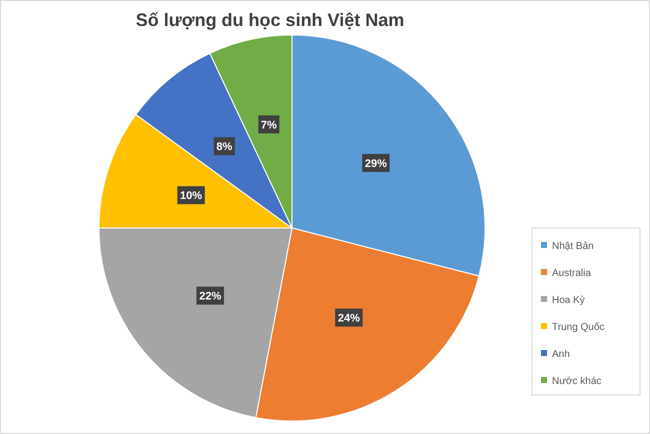 The width and height of the screenshot is (650, 434). What do you see at coordinates (270, 20) in the screenshot?
I see `chart-title: Số lượng du học sinh Việt Nam` at bounding box center [270, 20].